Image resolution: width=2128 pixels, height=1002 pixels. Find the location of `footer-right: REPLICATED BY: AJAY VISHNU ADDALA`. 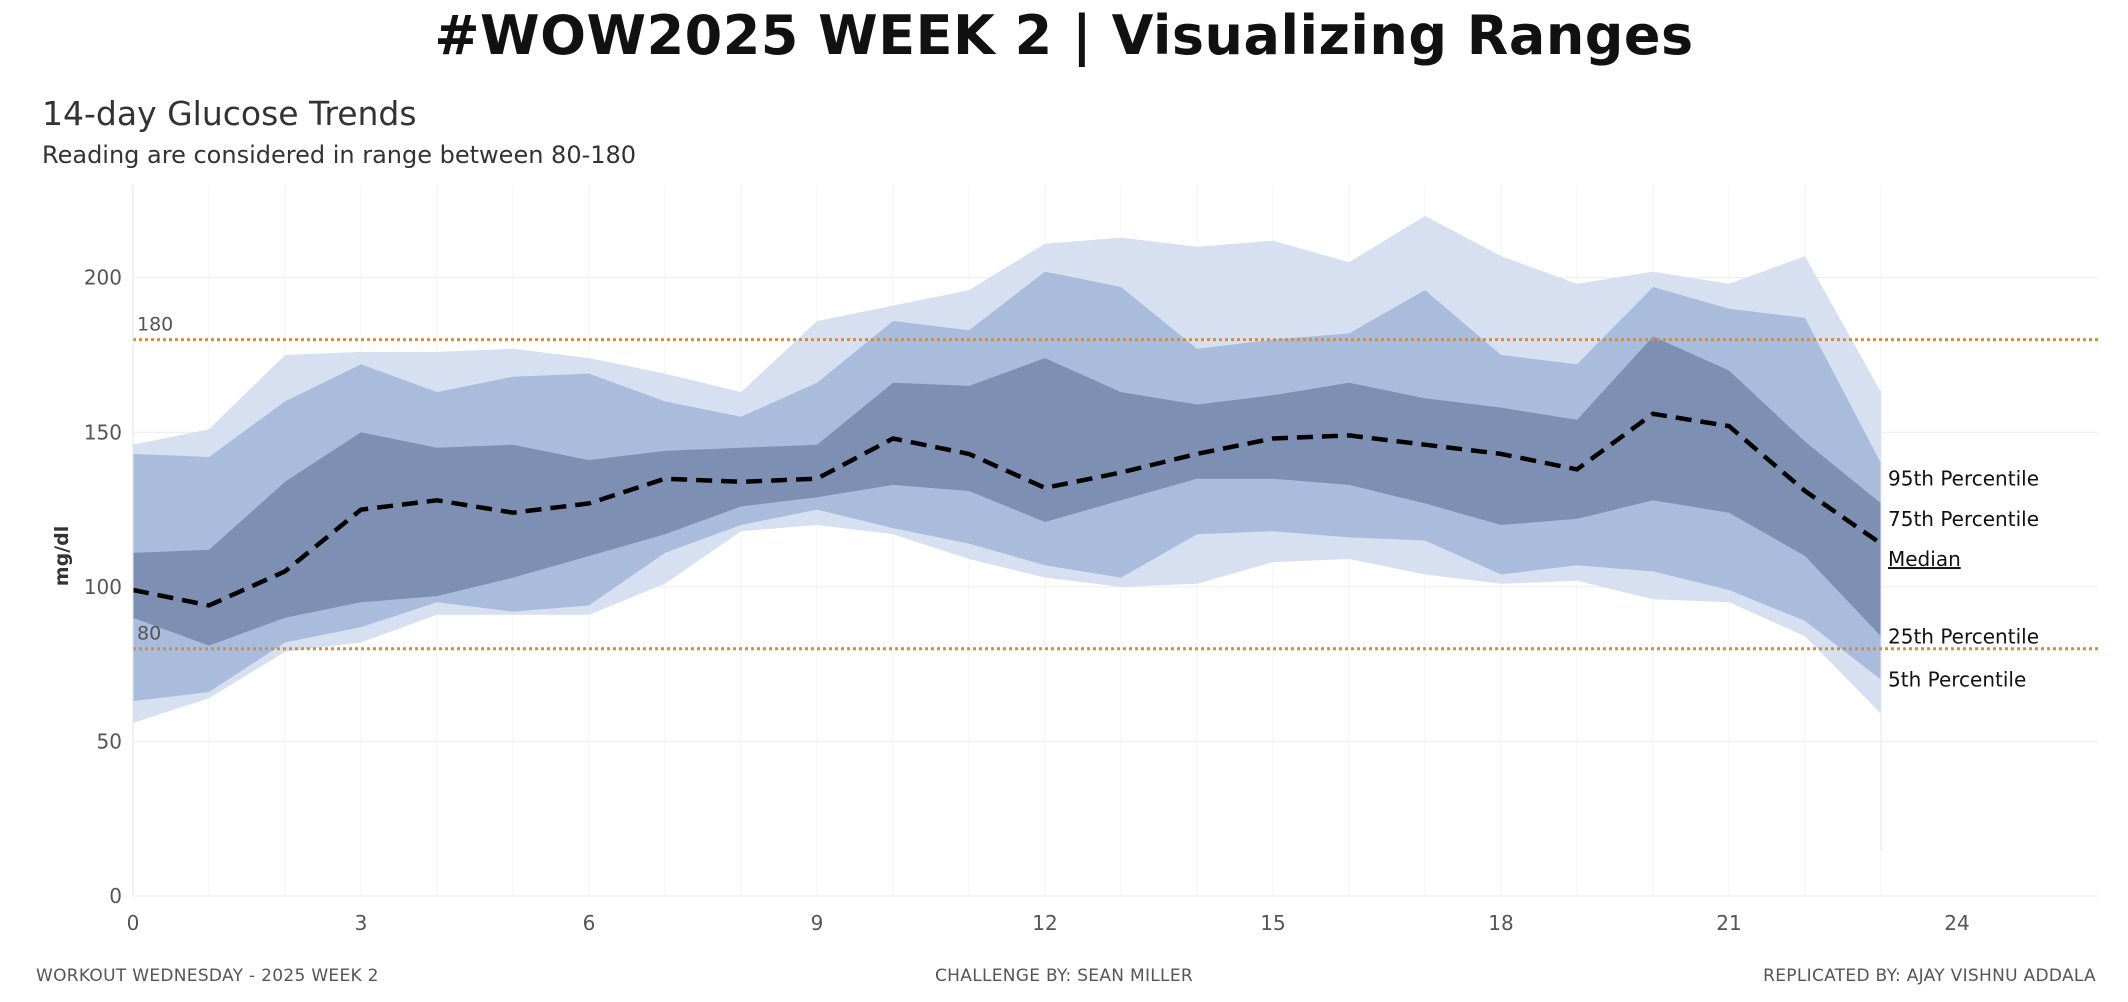

footer-right: REPLICATED BY: AJAY VISHNU ADDALA is located at coordinates (1929, 976).